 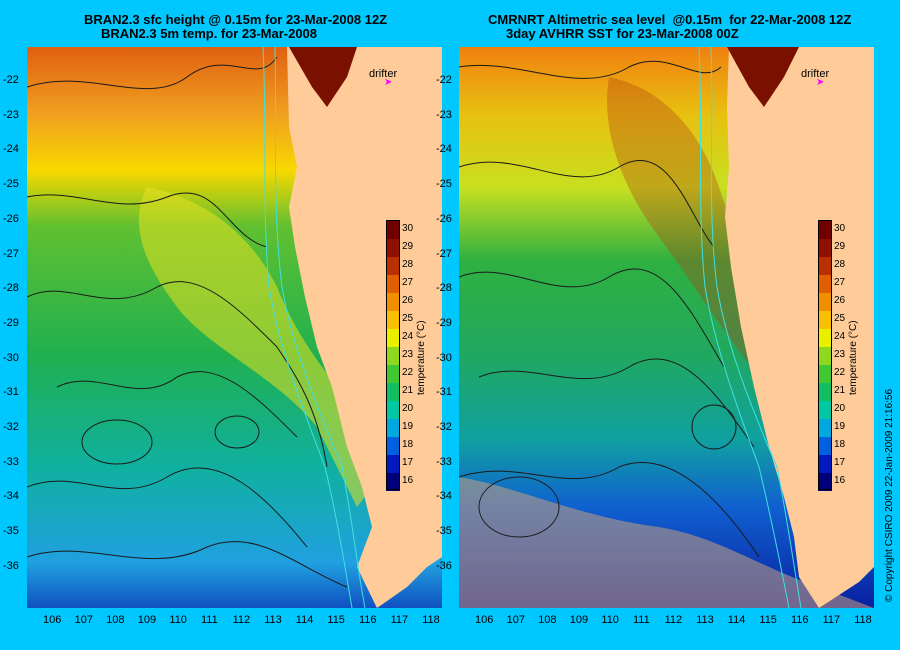 I want to click on left-drifter-label: drifter, so click(x=383, y=74).